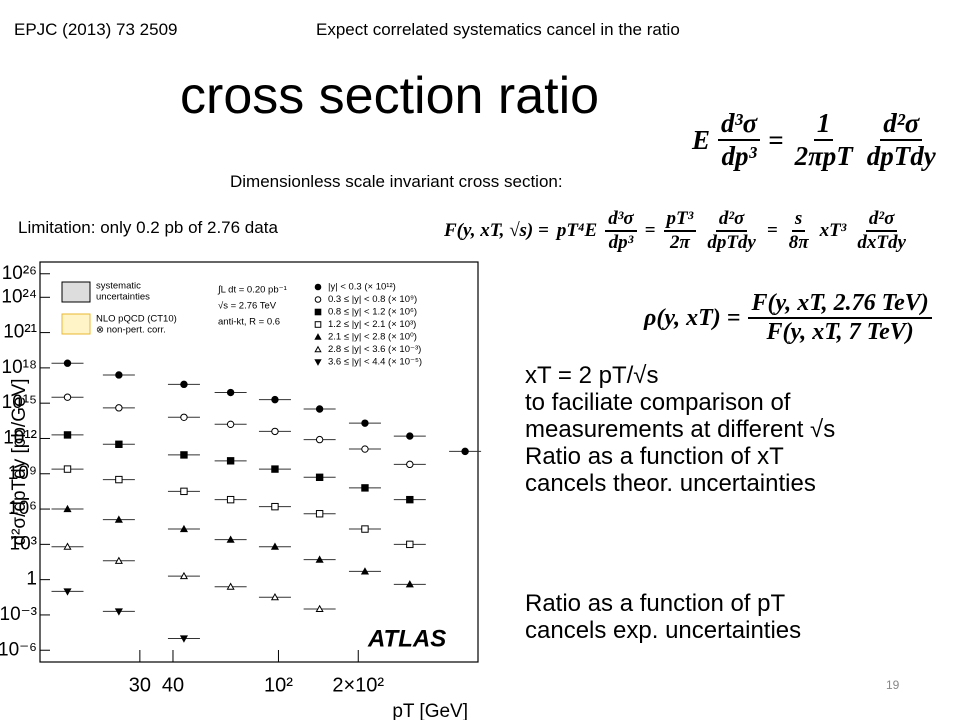 The image size is (960, 720). What do you see at coordinates (679, 242) in the screenshot?
I see `denominator: 2π` at bounding box center [679, 242].